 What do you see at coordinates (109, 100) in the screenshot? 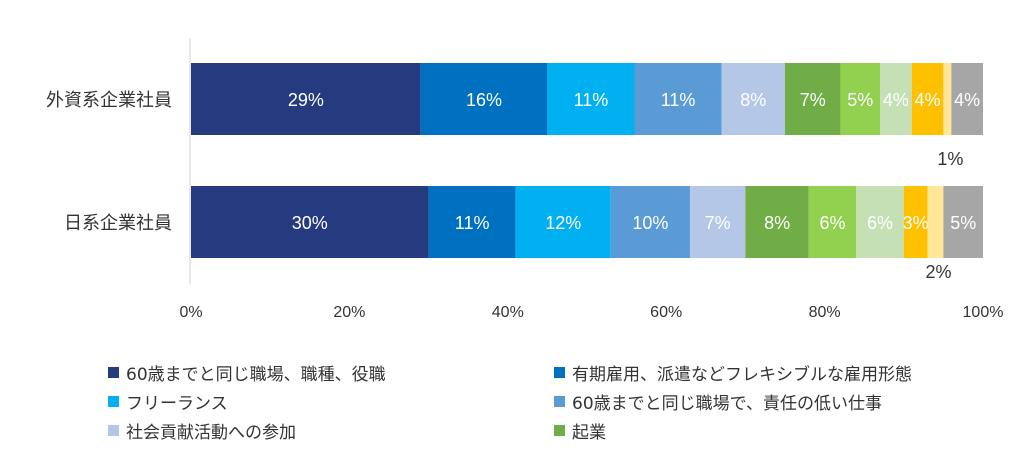
I see `category-label: 外資系企業社員` at bounding box center [109, 100].